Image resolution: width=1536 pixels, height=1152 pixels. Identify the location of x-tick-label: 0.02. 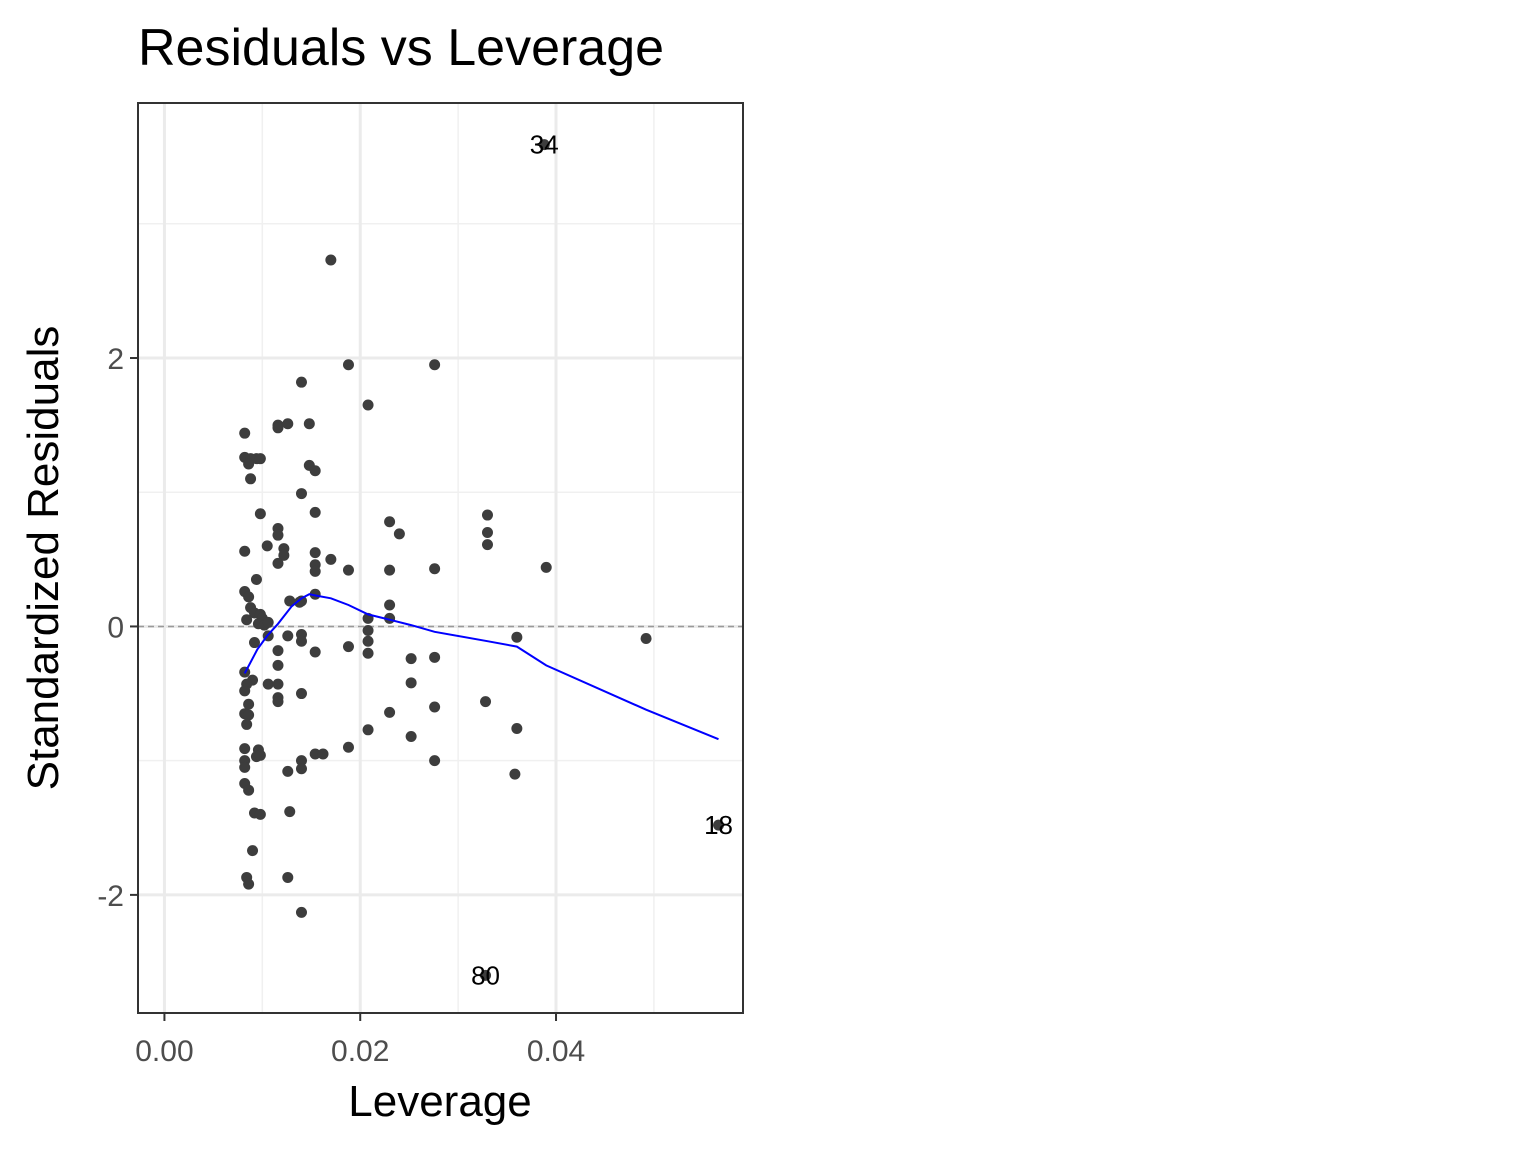
(360, 1051).